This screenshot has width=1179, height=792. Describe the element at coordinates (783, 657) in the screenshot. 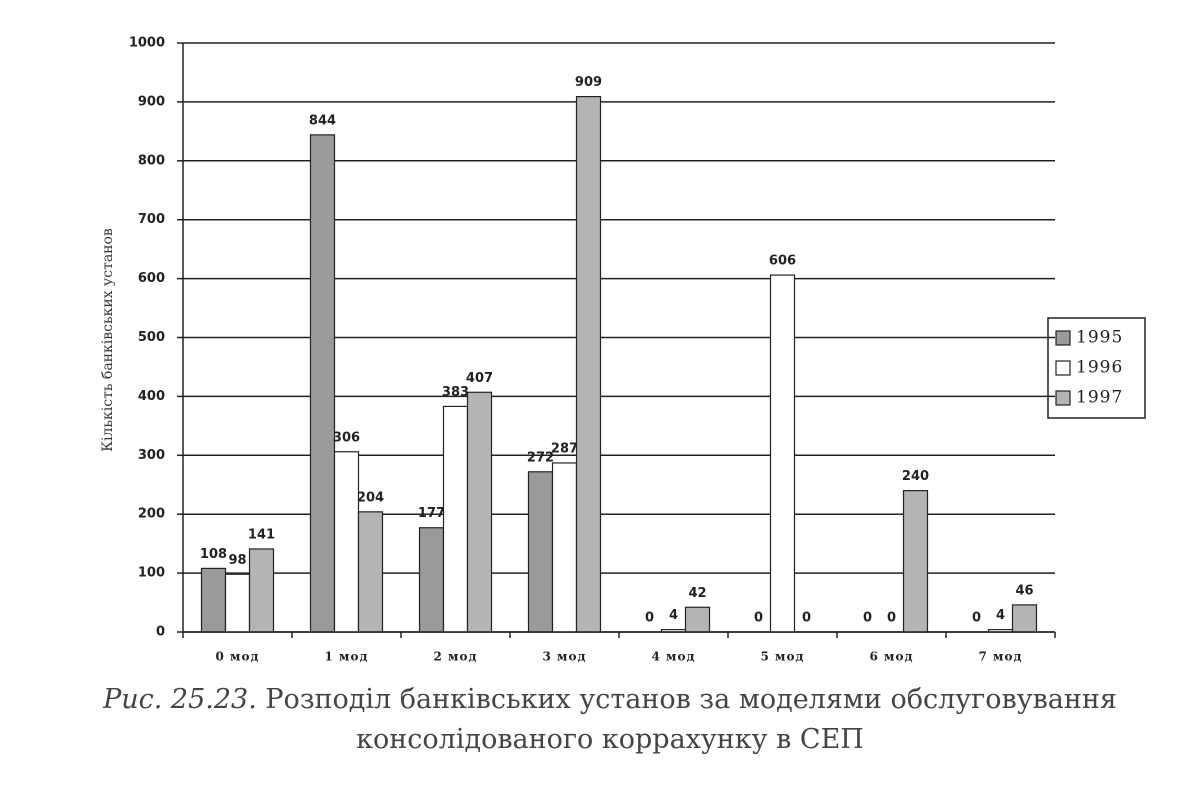

I see `x-tick-label: 5 мод` at that location.